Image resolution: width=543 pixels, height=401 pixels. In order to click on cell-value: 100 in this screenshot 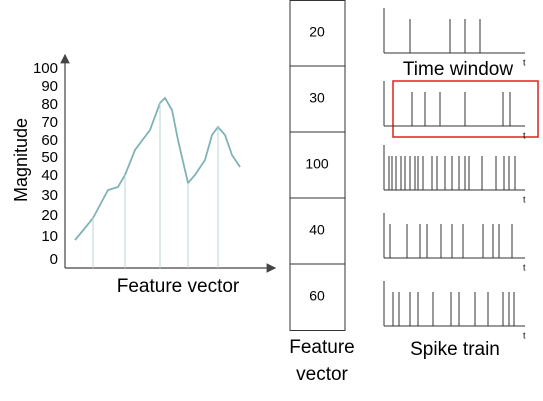, I will do `click(317, 164)`.